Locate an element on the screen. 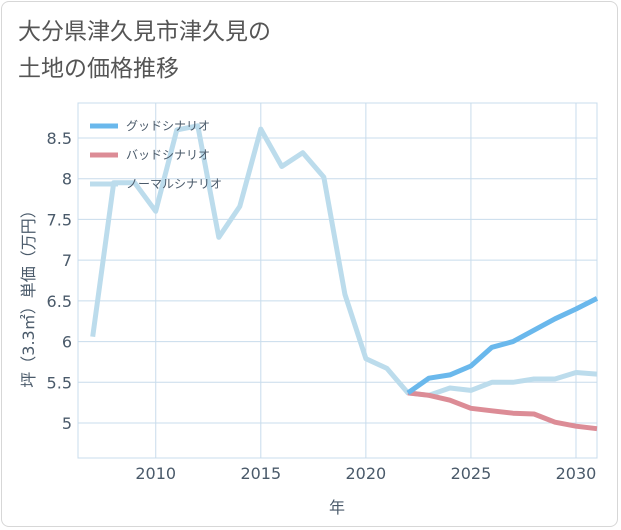 The width and height of the screenshot is (621, 530). y-tick-label: 7 is located at coordinates (67, 260).